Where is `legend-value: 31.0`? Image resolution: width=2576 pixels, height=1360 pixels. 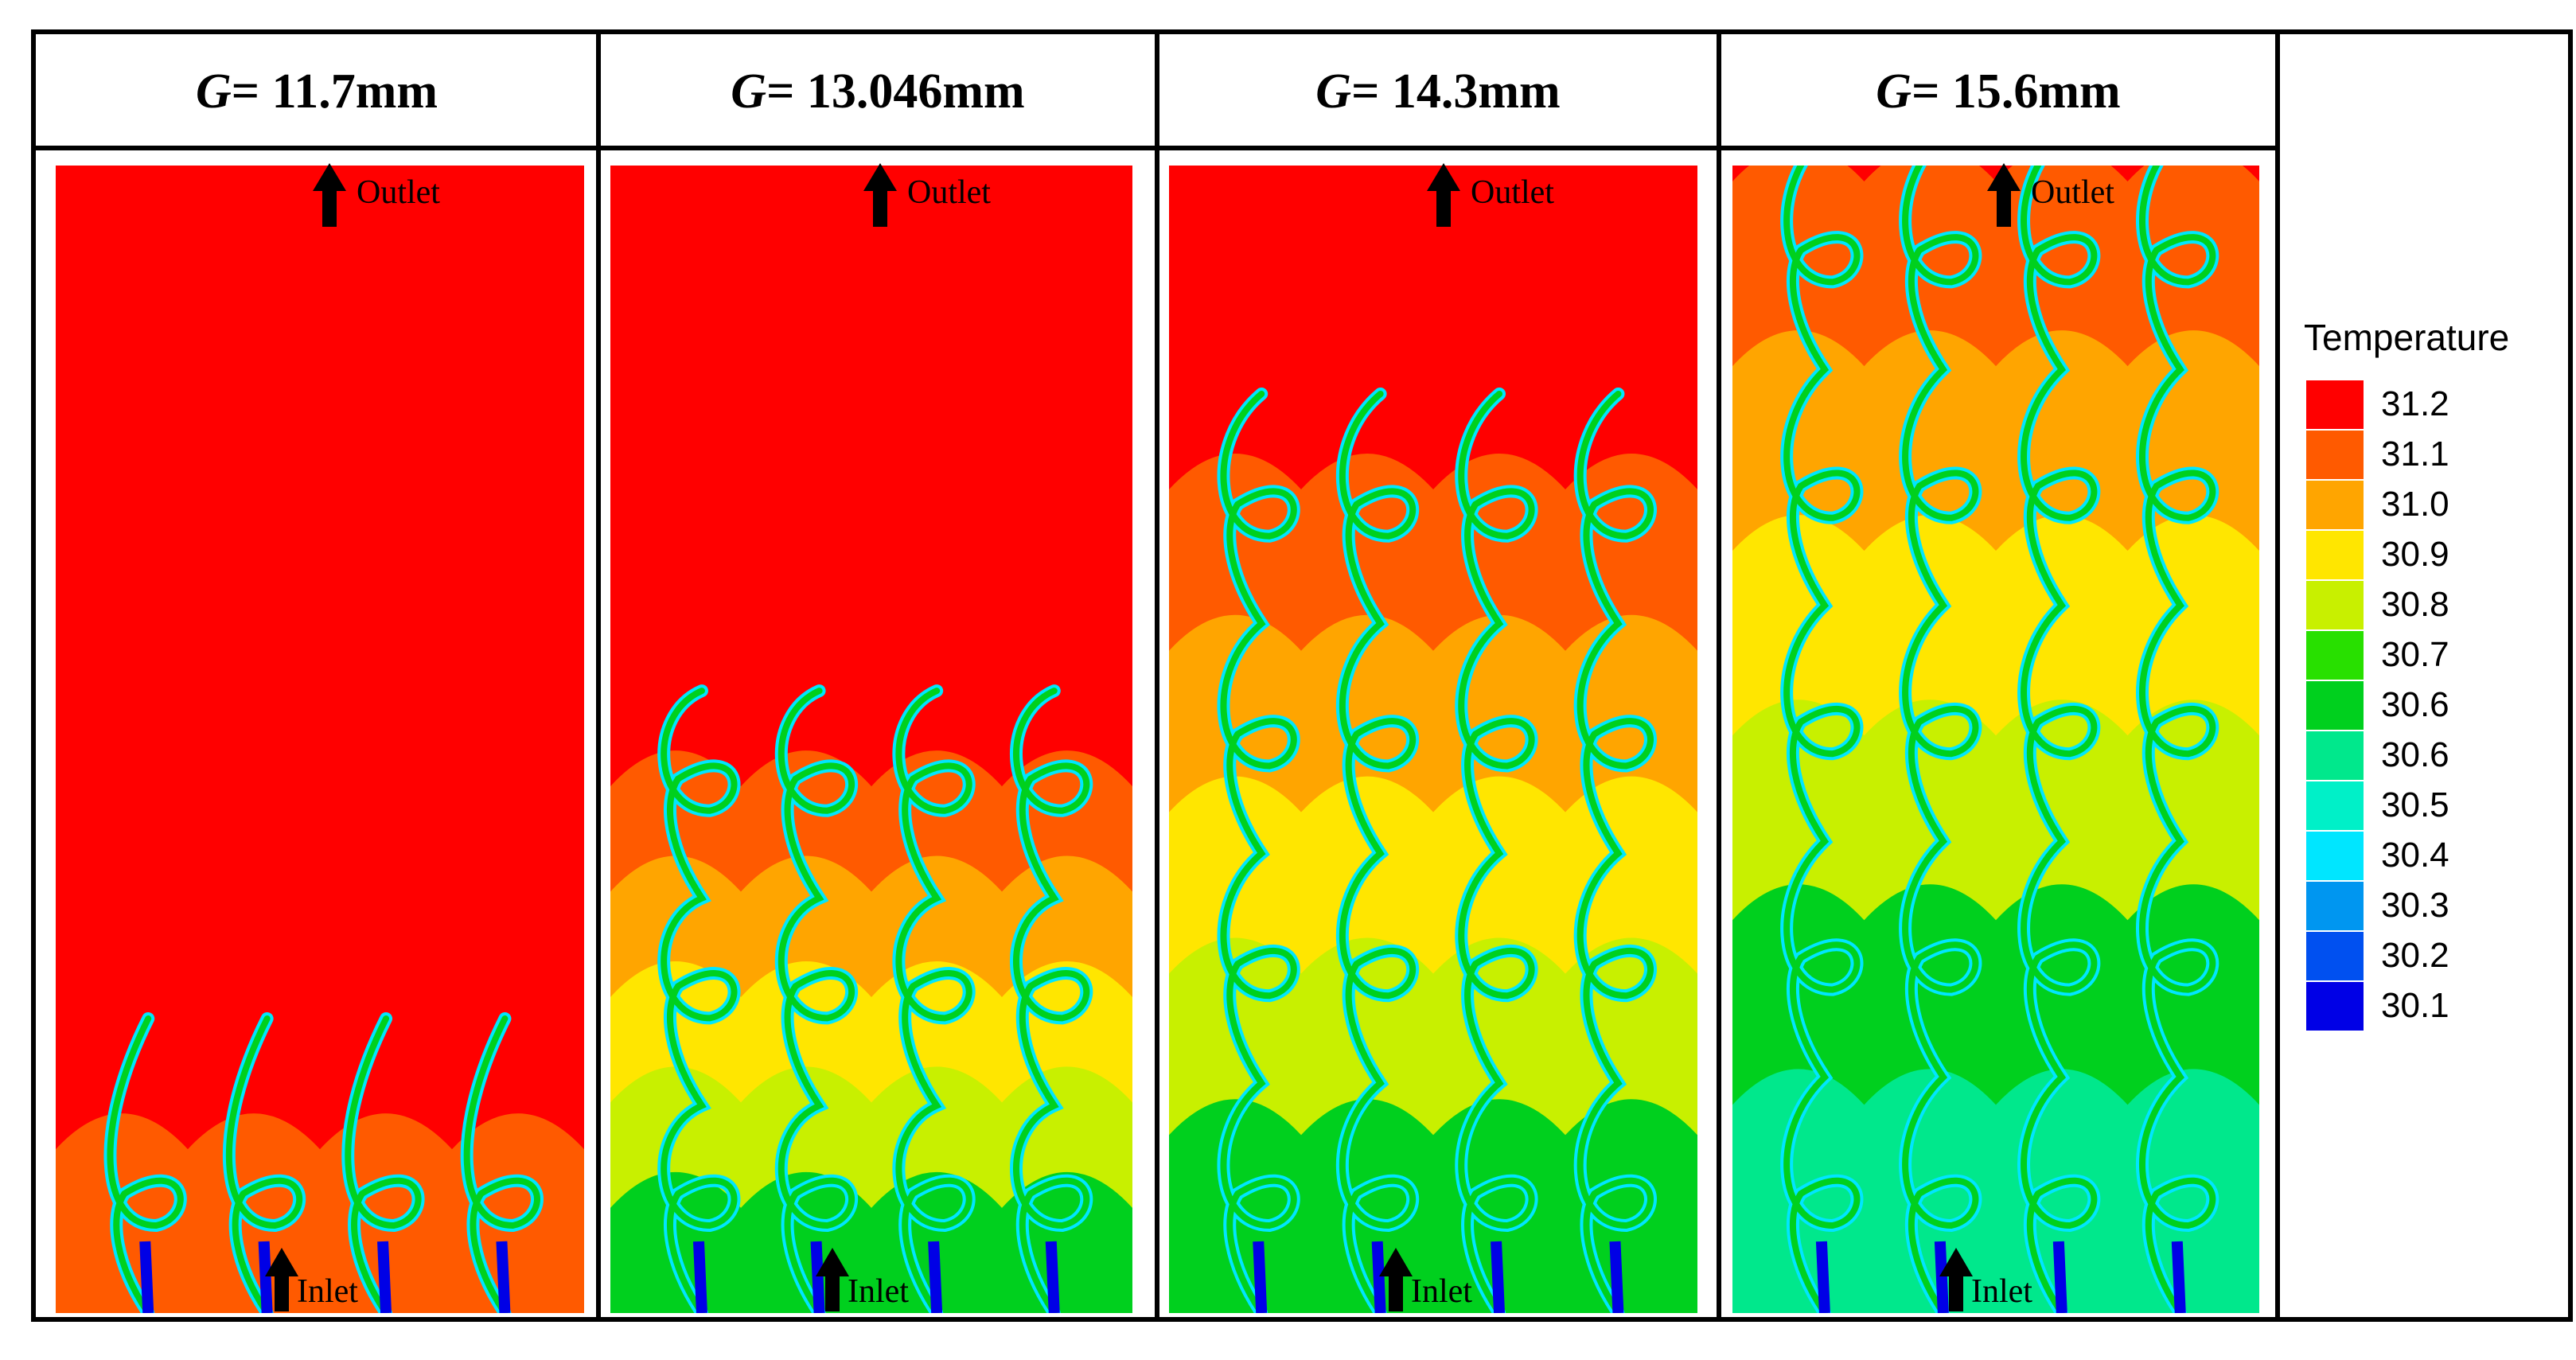
legend-value: 31.0 is located at coordinates (2415, 504).